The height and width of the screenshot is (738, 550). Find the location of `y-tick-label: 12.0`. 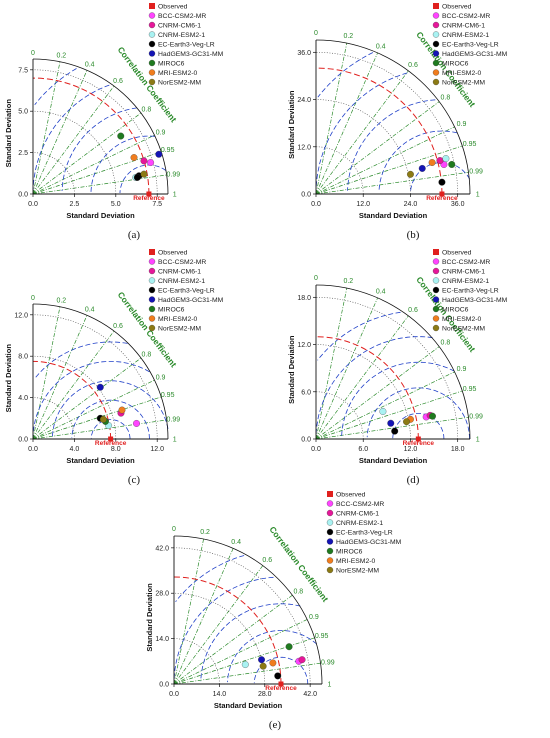

y-tick-label: 12.0 is located at coordinates (304, 147).